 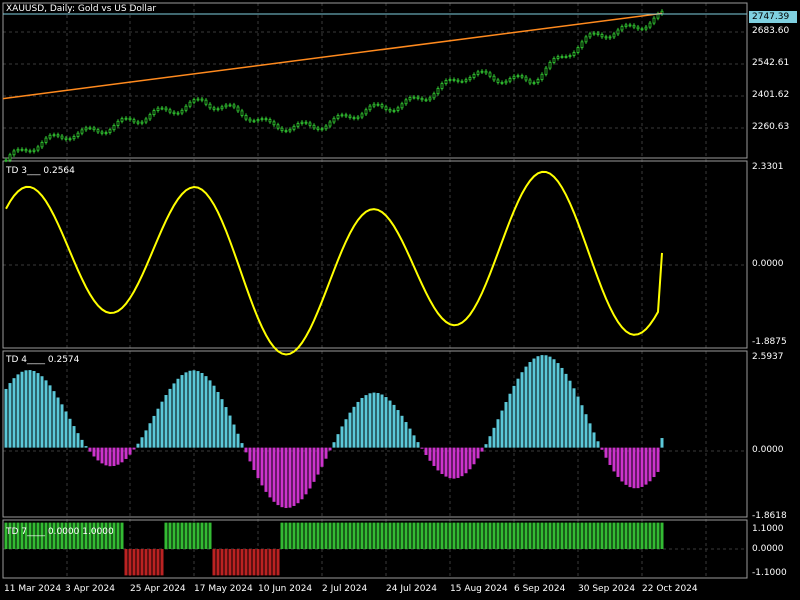 I want to click on td3-axis-label: -1.8875, so click(x=769, y=342).